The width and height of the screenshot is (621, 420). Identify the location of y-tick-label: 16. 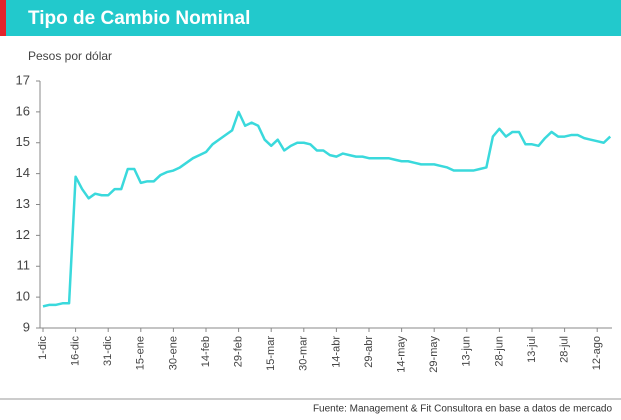
(23, 110).